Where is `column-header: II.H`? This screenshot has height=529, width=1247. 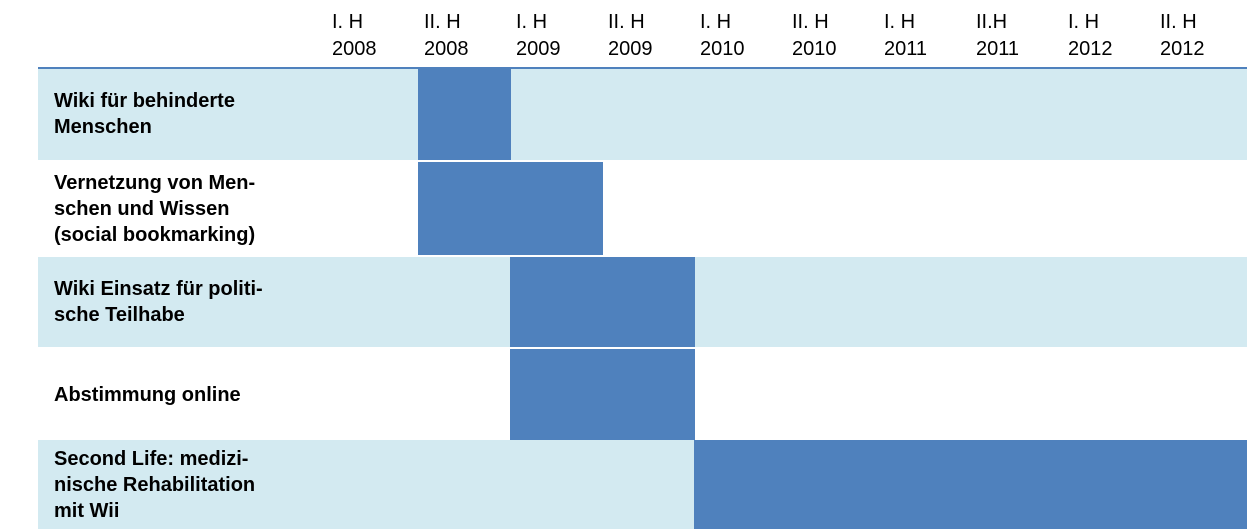
column-header: II.H is located at coordinates (992, 22).